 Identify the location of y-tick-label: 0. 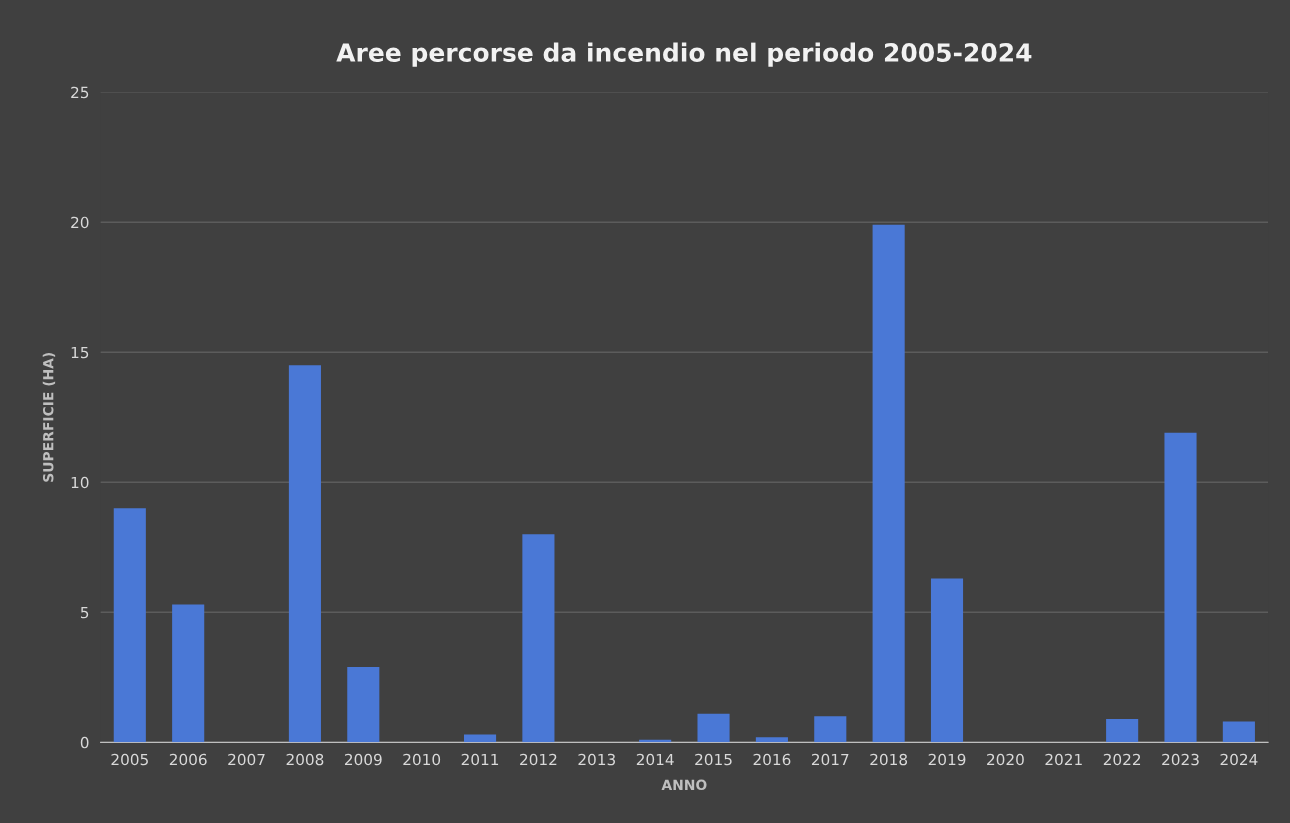
(84, 742).